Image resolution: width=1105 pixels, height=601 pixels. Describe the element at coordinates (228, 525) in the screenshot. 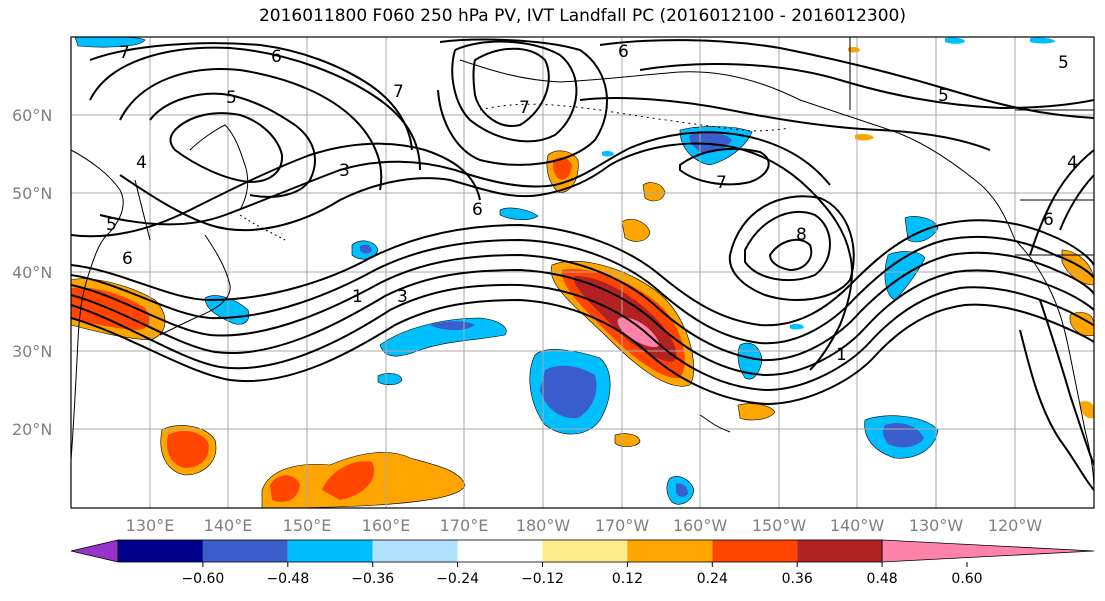

I see `lon-label: 140°E` at that location.